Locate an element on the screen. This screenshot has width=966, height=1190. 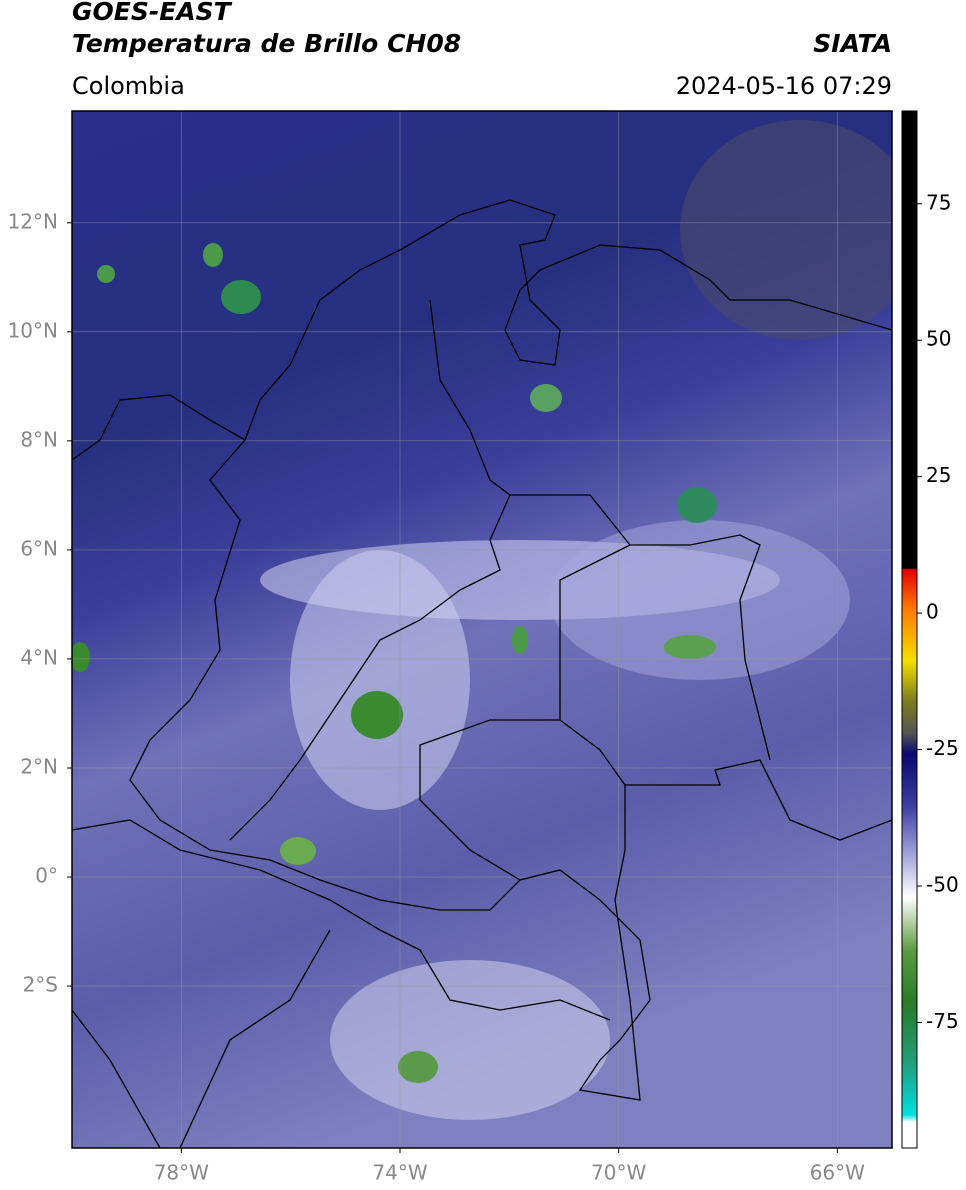
colorbar-tick-label: -50 is located at coordinates (942, 885).